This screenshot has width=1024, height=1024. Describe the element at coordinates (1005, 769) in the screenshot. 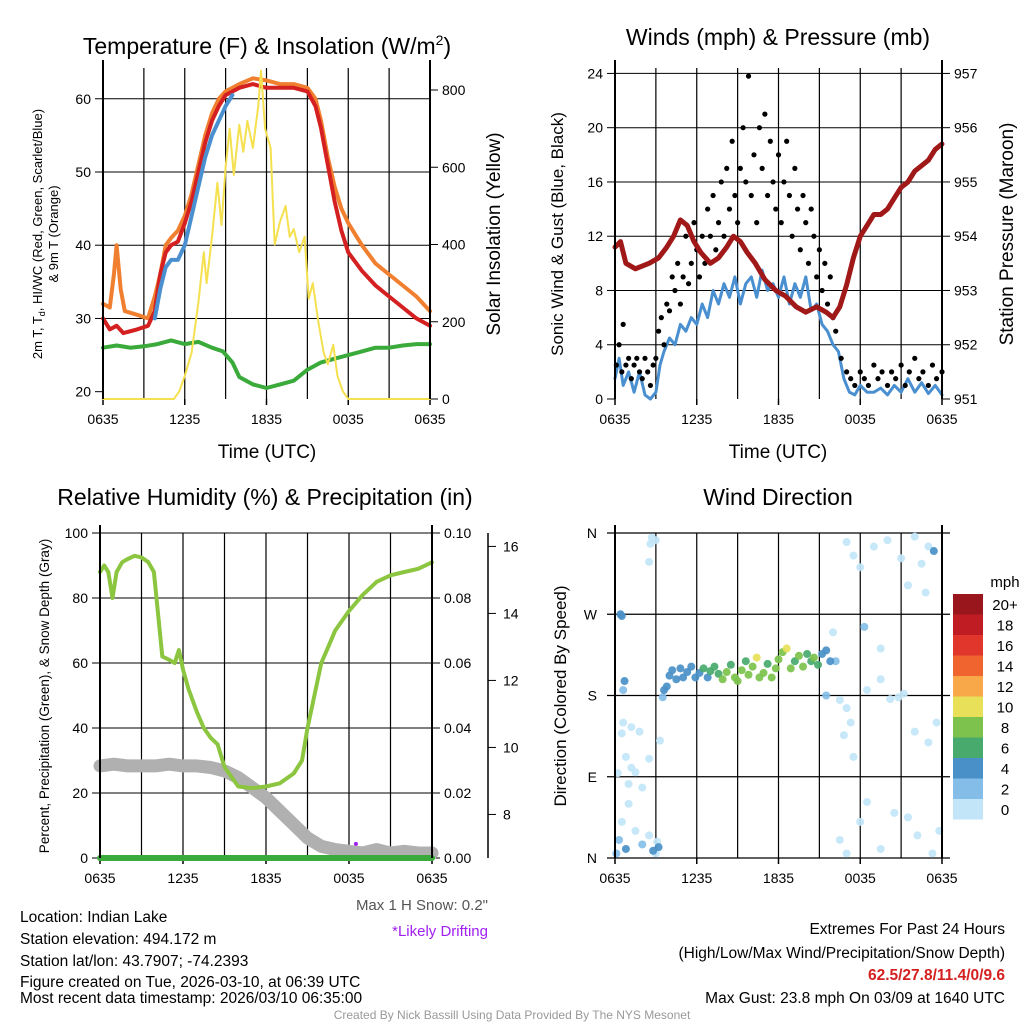

I see `colorbar-label: 4` at that location.